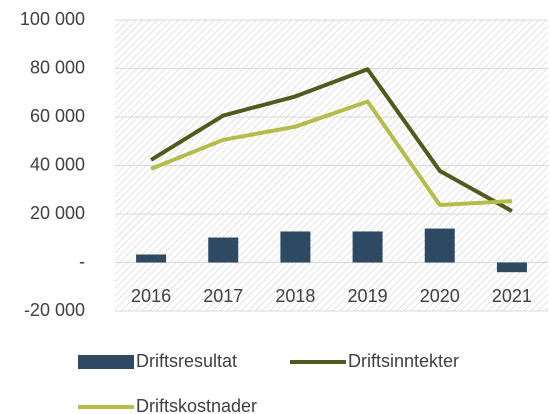 The width and height of the screenshot is (550, 414). What do you see at coordinates (295, 296) in the screenshot?
I see `x-tick-label: 2018` at bounding box center [295, 296].